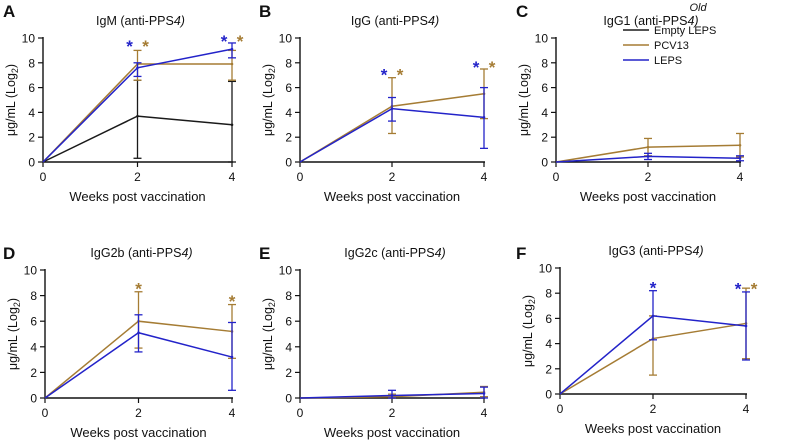  What do you see at coordinates (392, 432) in the screenshot?
I see `x-axis-label-e: Weeks post vaccination` at bounding box center [392, 432].